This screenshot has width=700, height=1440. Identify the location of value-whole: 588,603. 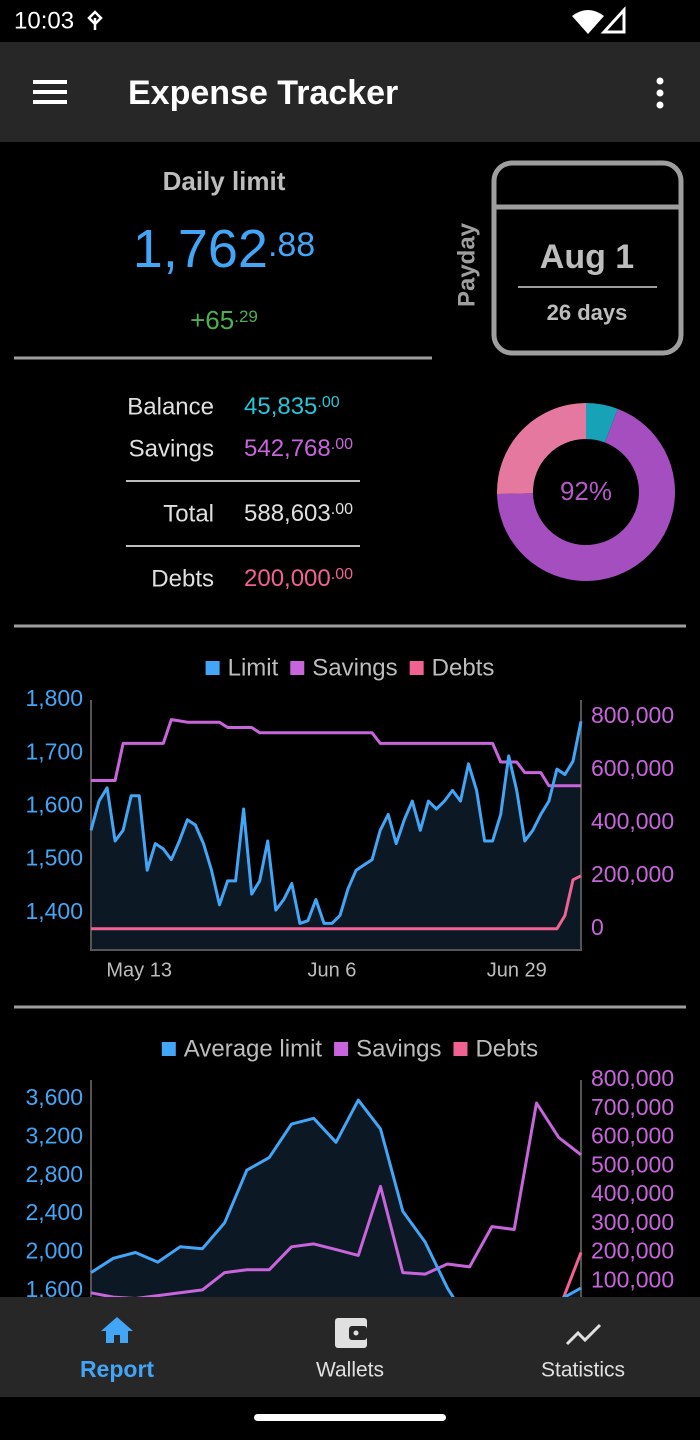
(287, 513).